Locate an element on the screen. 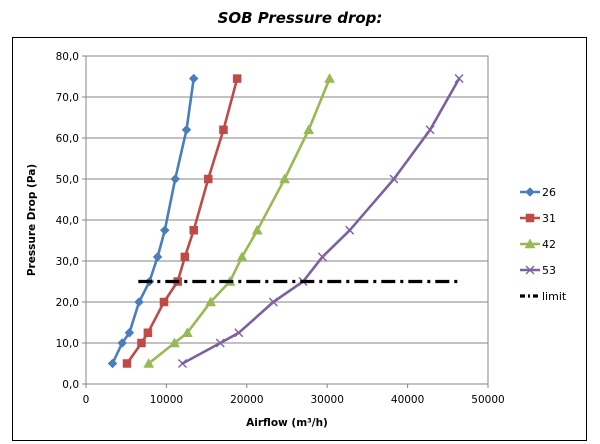 This screenshot has width=600, height=444. y-tick-label: 60,0 is located at coordinates (67, 139).